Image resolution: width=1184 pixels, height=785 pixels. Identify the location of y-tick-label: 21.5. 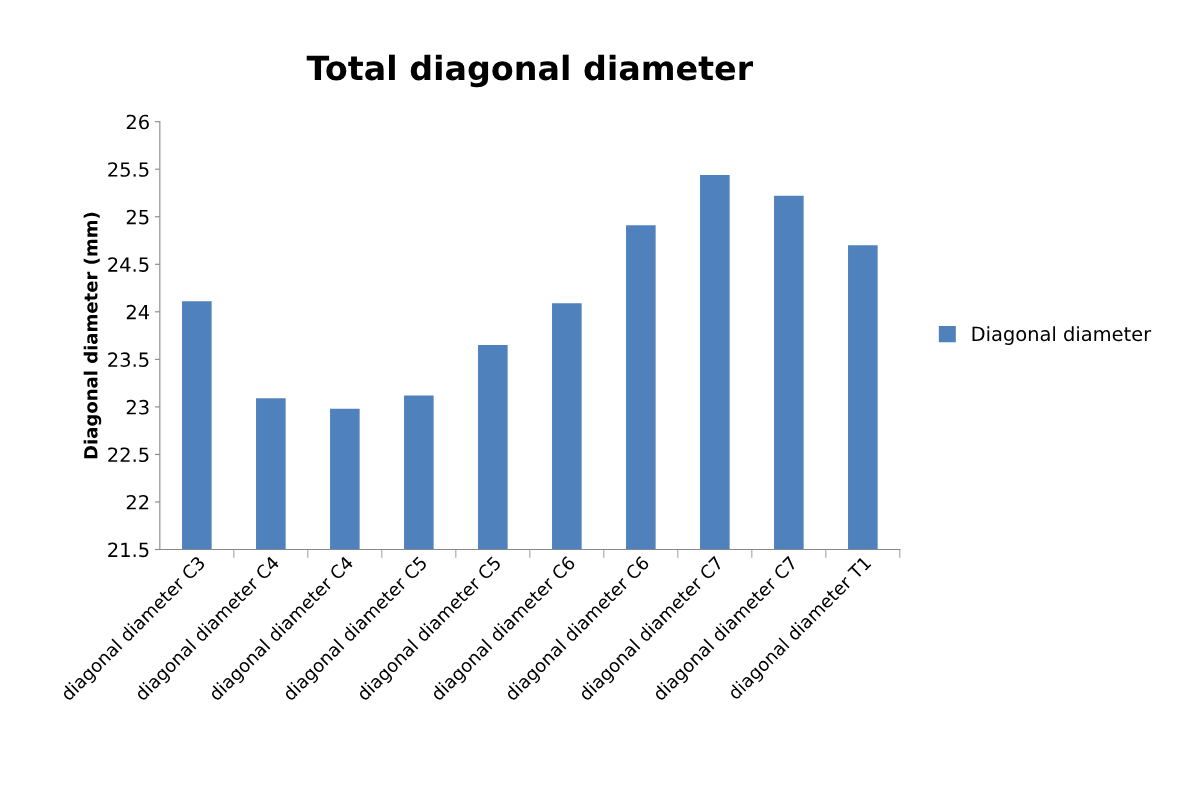
(128, 550).